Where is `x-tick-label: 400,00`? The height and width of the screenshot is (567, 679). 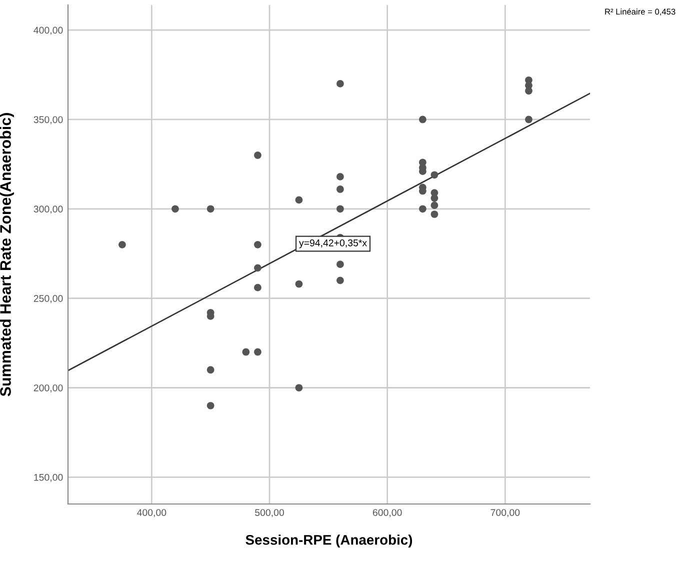
x-tick-label: 400,00 is located at coordinates (151, 513).